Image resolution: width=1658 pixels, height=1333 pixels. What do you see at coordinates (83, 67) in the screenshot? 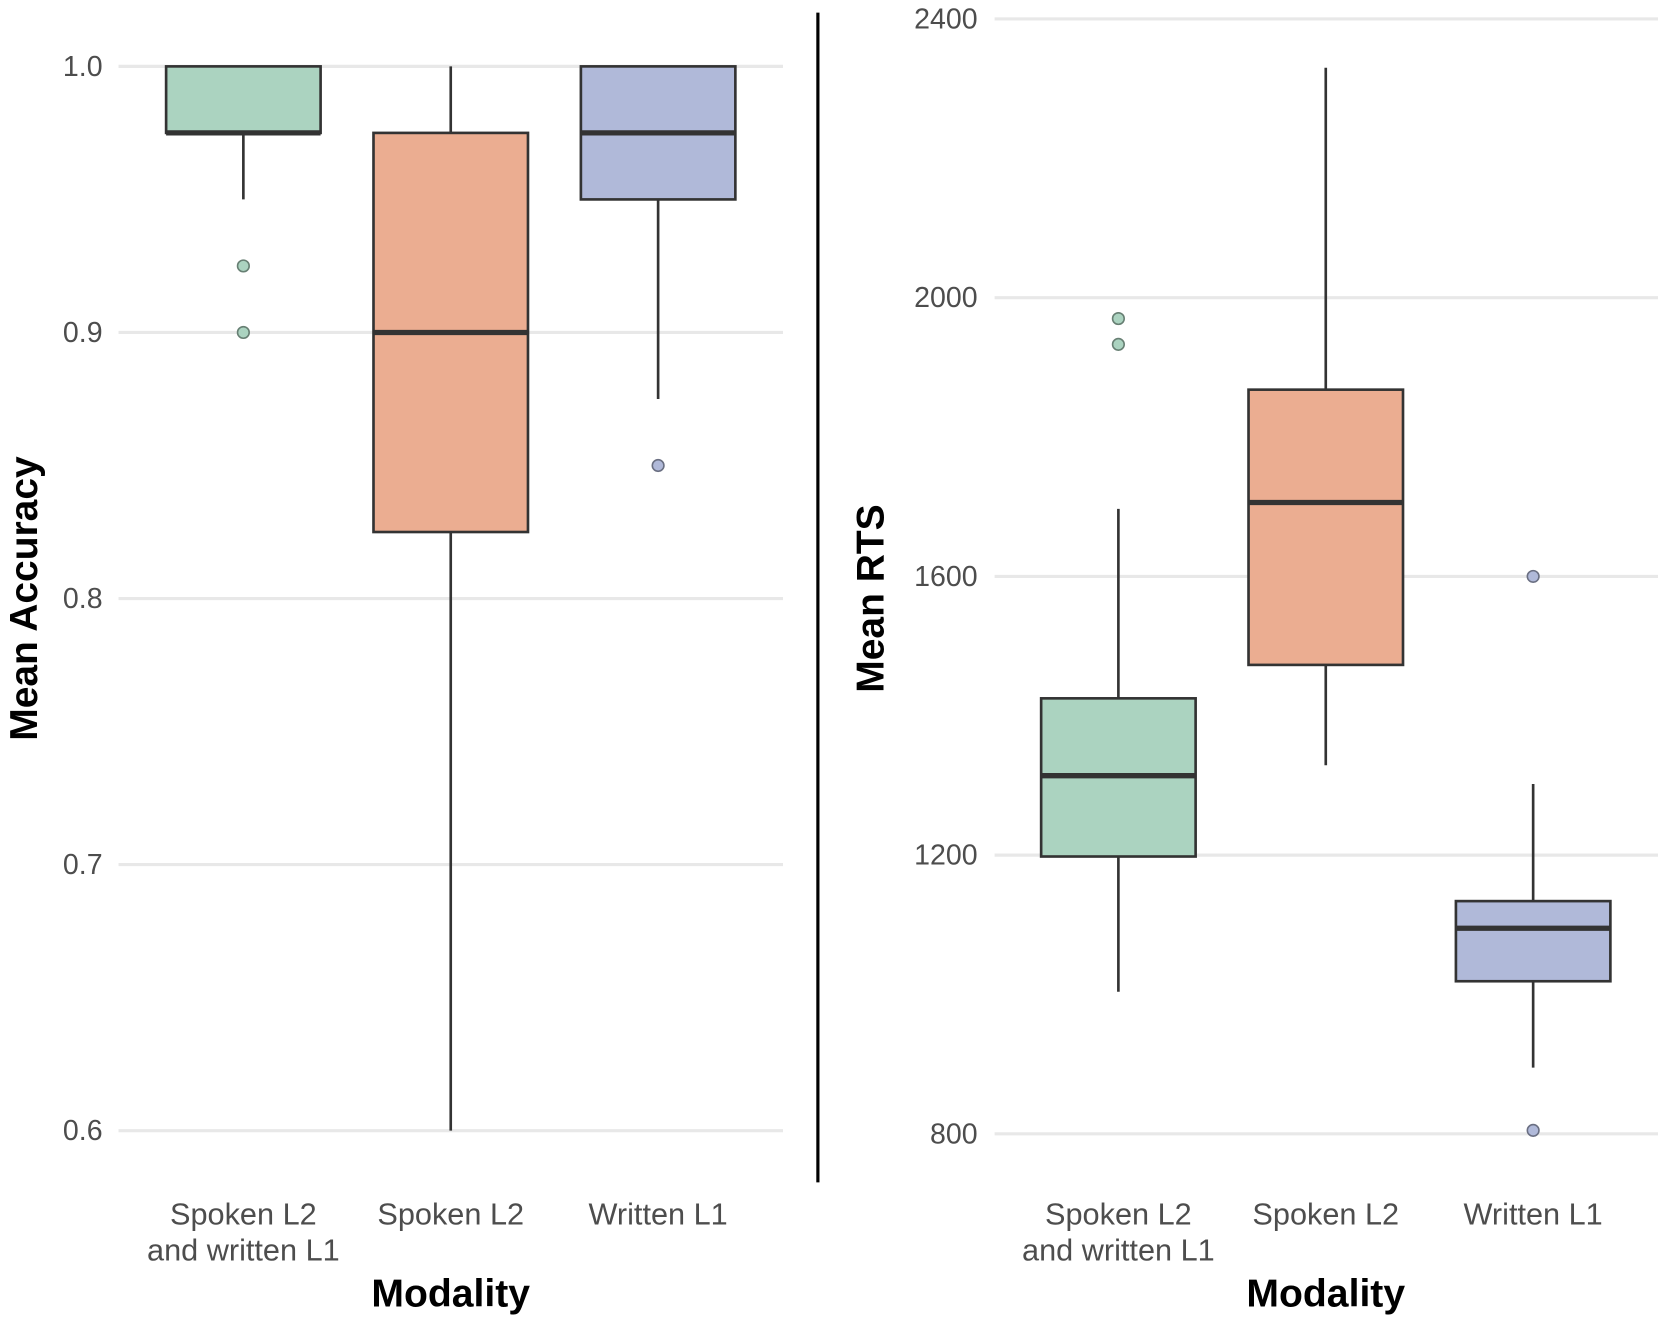
I see `y-tick-label: 1.0` at bounding box center [83, 67].